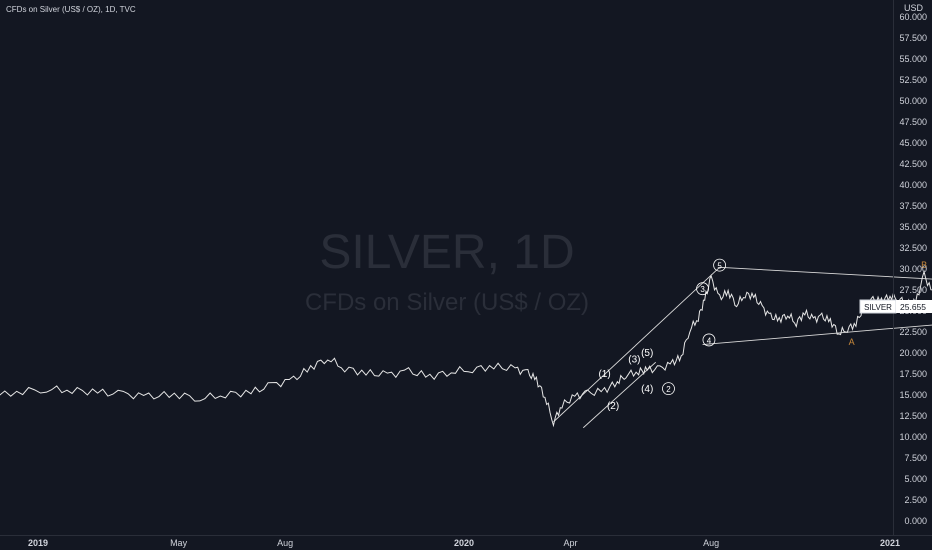 The image size is (932, 550). What do you see at coordinates (913, 80) in the screenshot?
I see `y-tick-label: 52.500` at bounding box center [913, 80].